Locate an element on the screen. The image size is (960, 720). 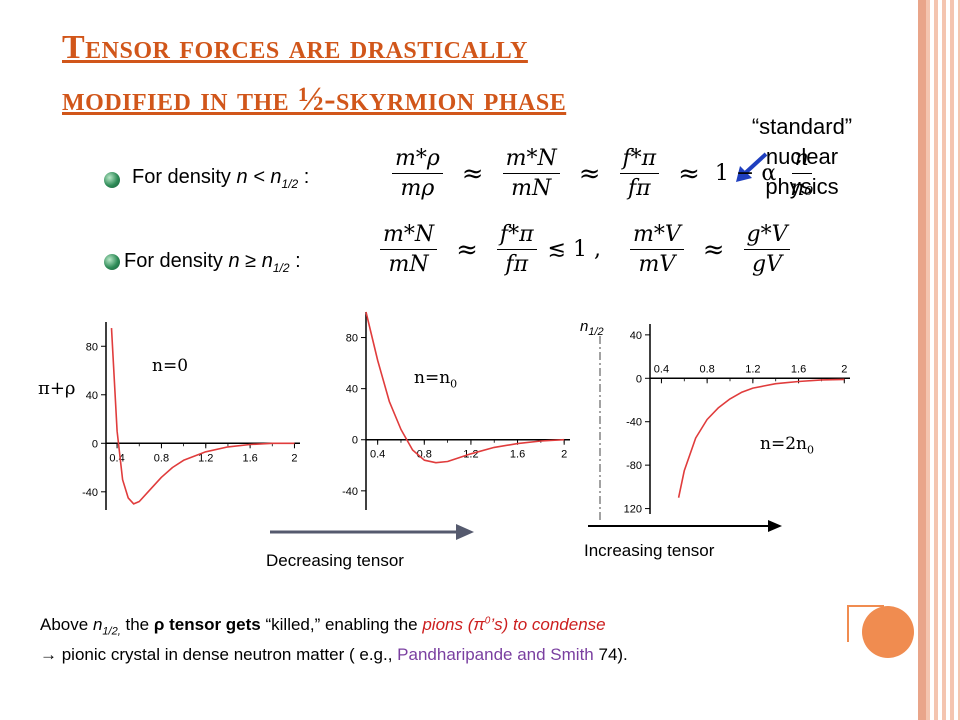
increasing-tensor-label: Increasing tensor is located at coordinates (649, 550).